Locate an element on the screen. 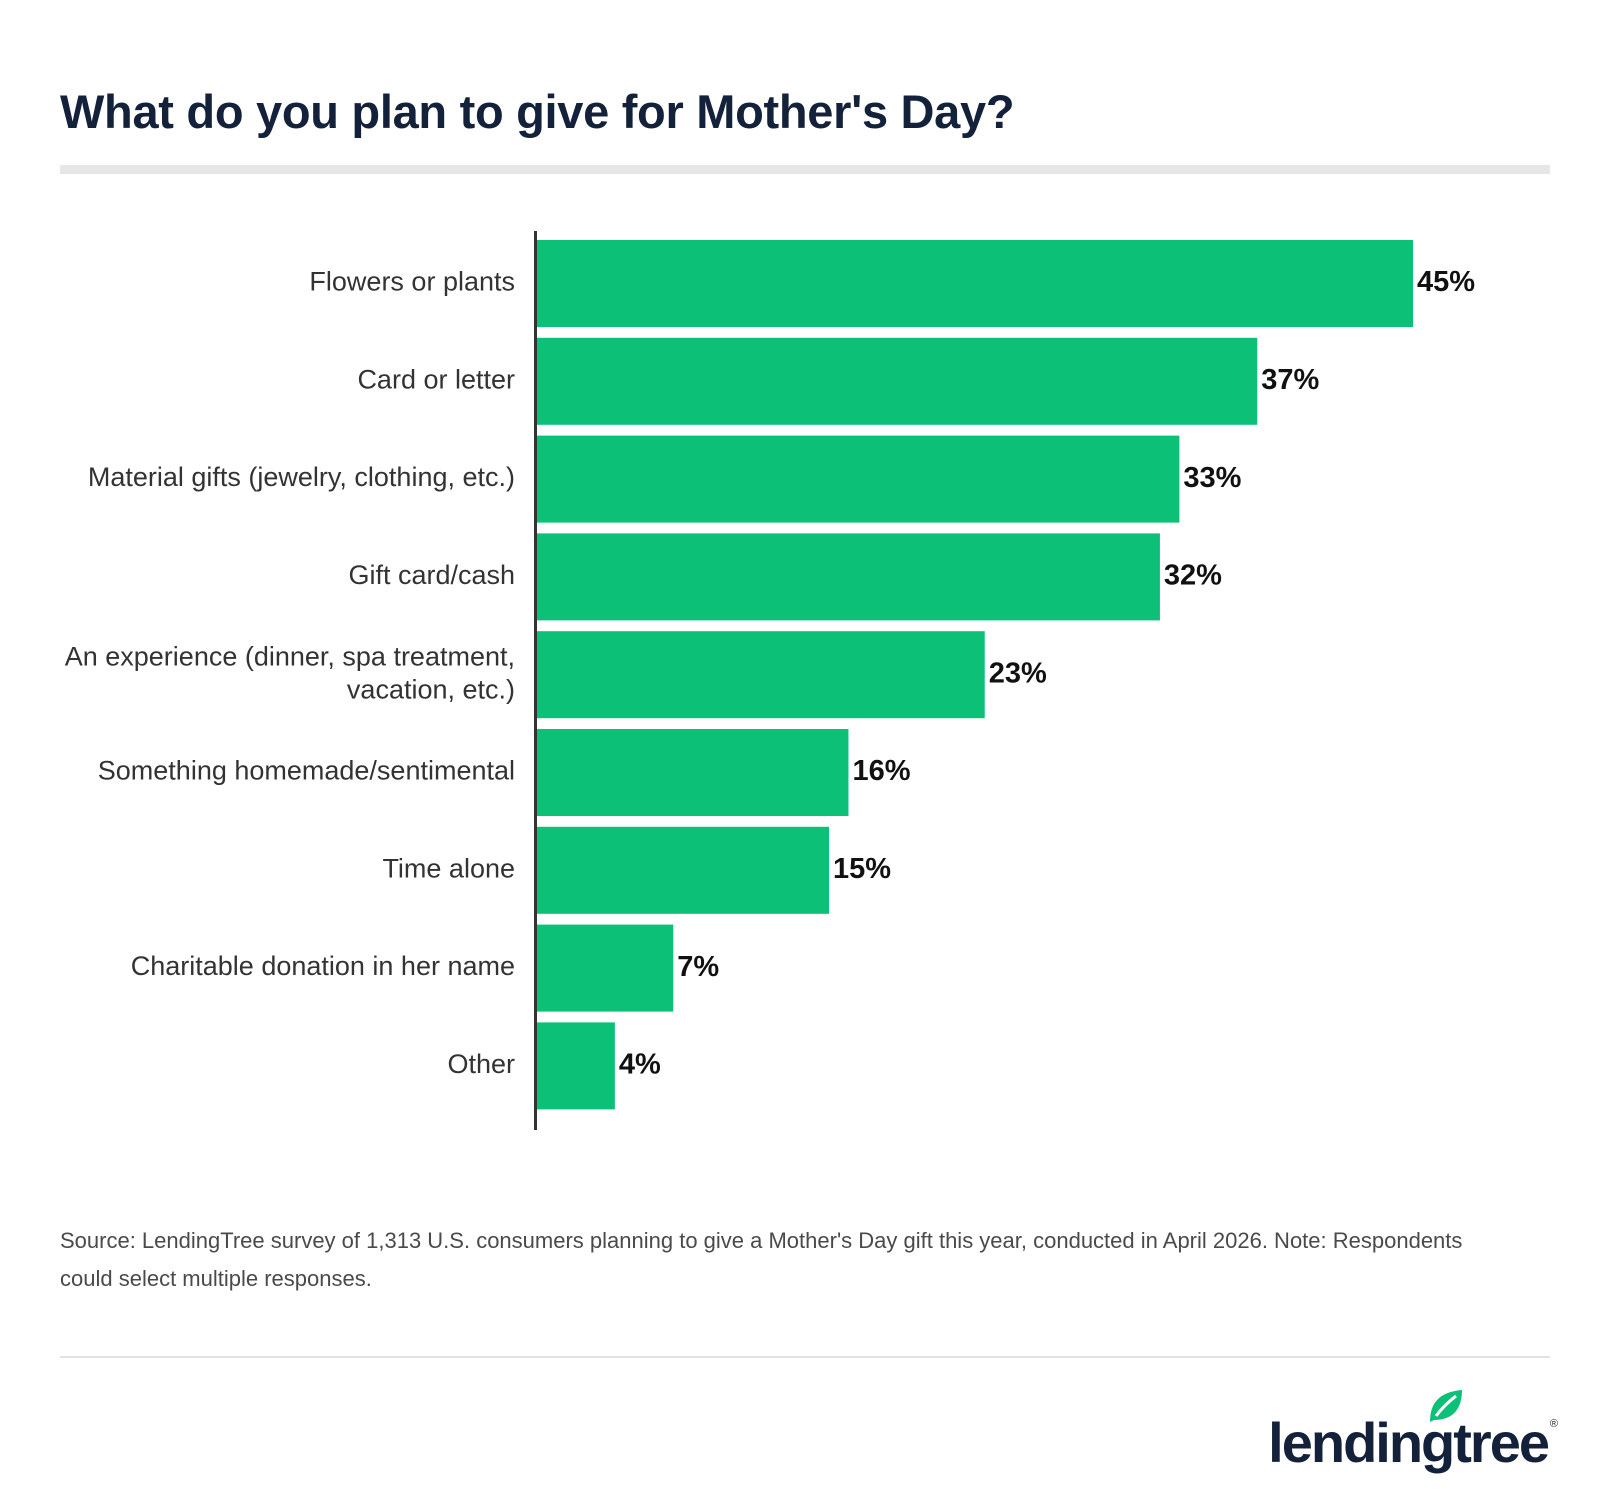  category-label-line: Card or letter is located at coordinates (436, 379).